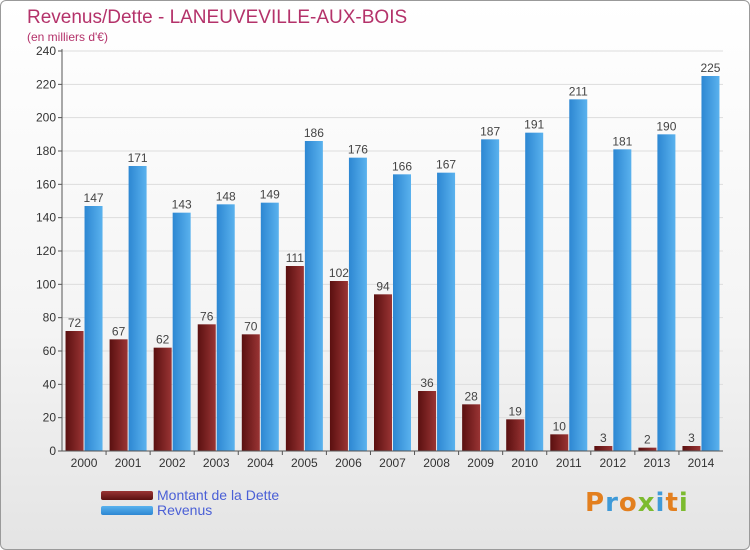 The image size is (750, 550). What do you see at coordinates (172, 463) in the screenshot?
I see `x-tick-label: 2002` at bounding box center [172, 463].